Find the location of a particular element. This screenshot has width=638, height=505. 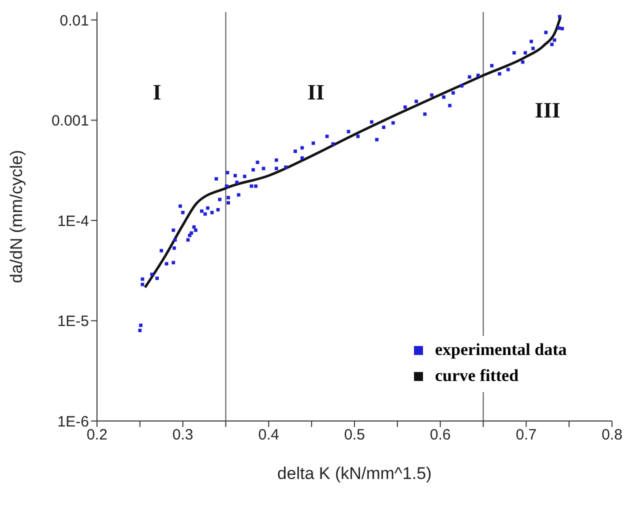

legend-label: experimental data is located at coordinates (501, 350).